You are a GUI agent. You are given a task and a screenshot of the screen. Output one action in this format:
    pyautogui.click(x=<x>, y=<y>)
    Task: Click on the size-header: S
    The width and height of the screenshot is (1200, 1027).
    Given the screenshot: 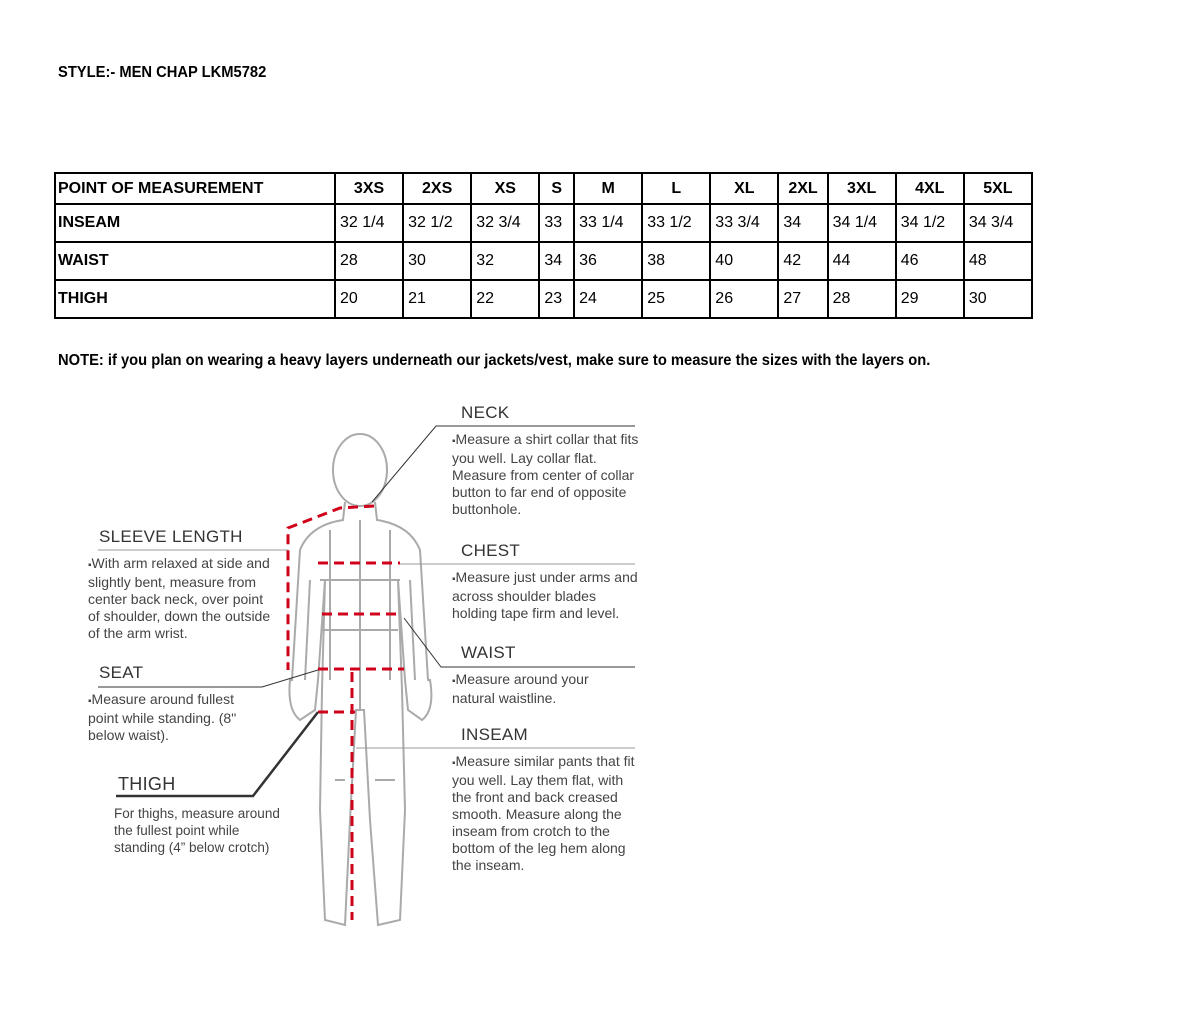 What is the action you would take?
    pyautogui.click(x=557, y=188)
    